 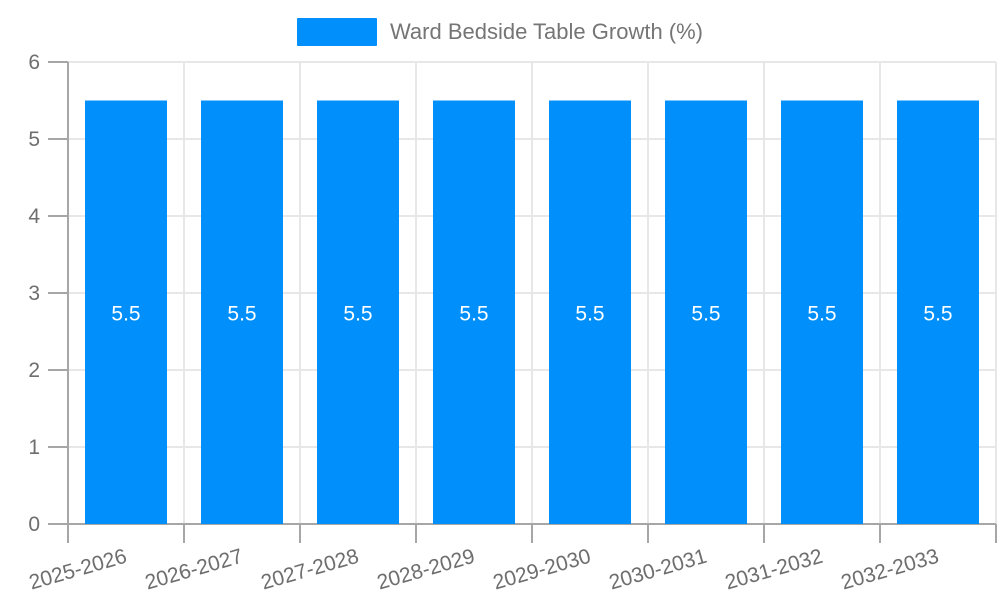 What do you see at coordinates (34, 139) in the screenshot?
I see `y-tick-label: 5` at bounding box center [34, 139].